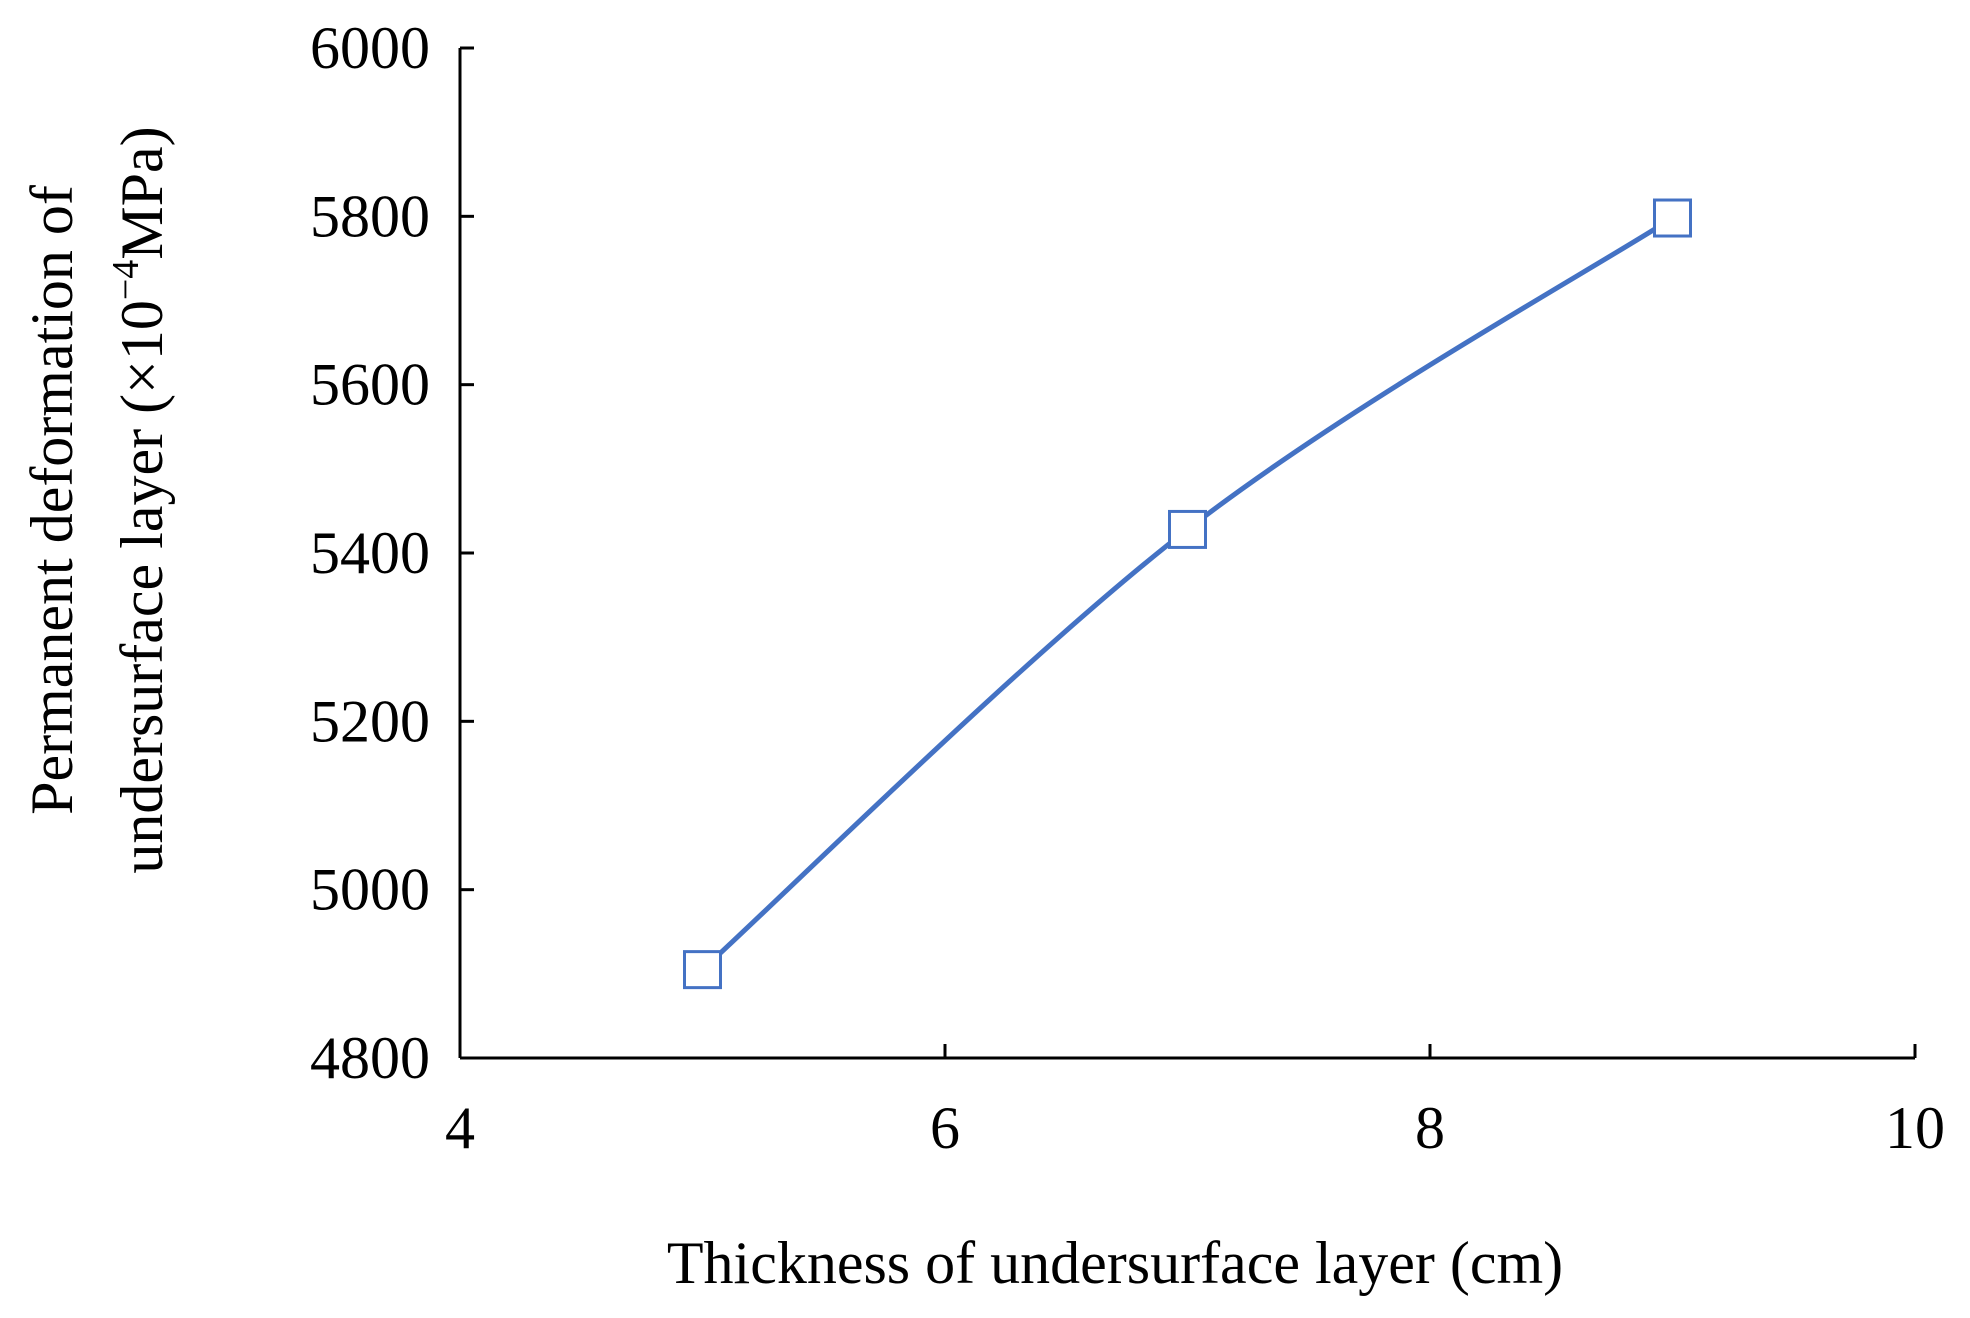 The image size is (1970, 1318). What do you see at coordinates (1430, 1128) in the screenshot?
I see `x-tick-label: 8` at bounding box center [1430, 1128].